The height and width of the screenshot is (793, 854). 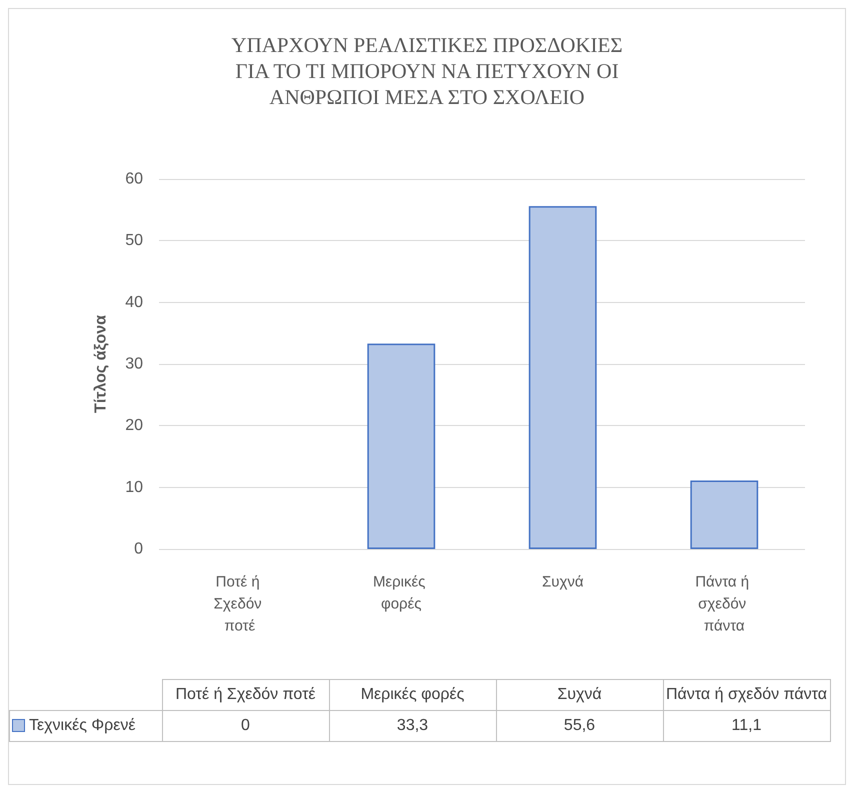 What do you see at coordinates (412, 694) in the screenshot?
I see `category-label: Μερικές φορές` at bounding box center [412, 694].